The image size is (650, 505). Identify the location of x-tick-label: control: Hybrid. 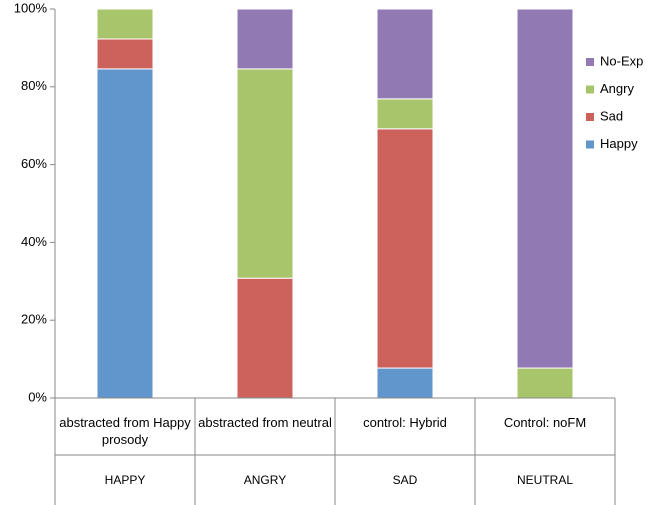
(405, 422).